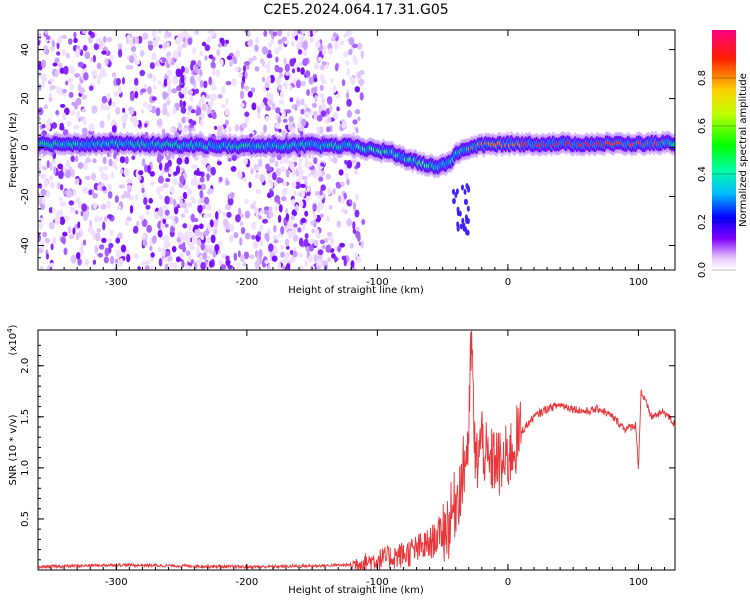 The height and width of the screenshot is (600, 750). Describe the element at coordinates (743, 150) in the screenshot. I see `colorbar-label: Normalized spectral amplitude` at that location.